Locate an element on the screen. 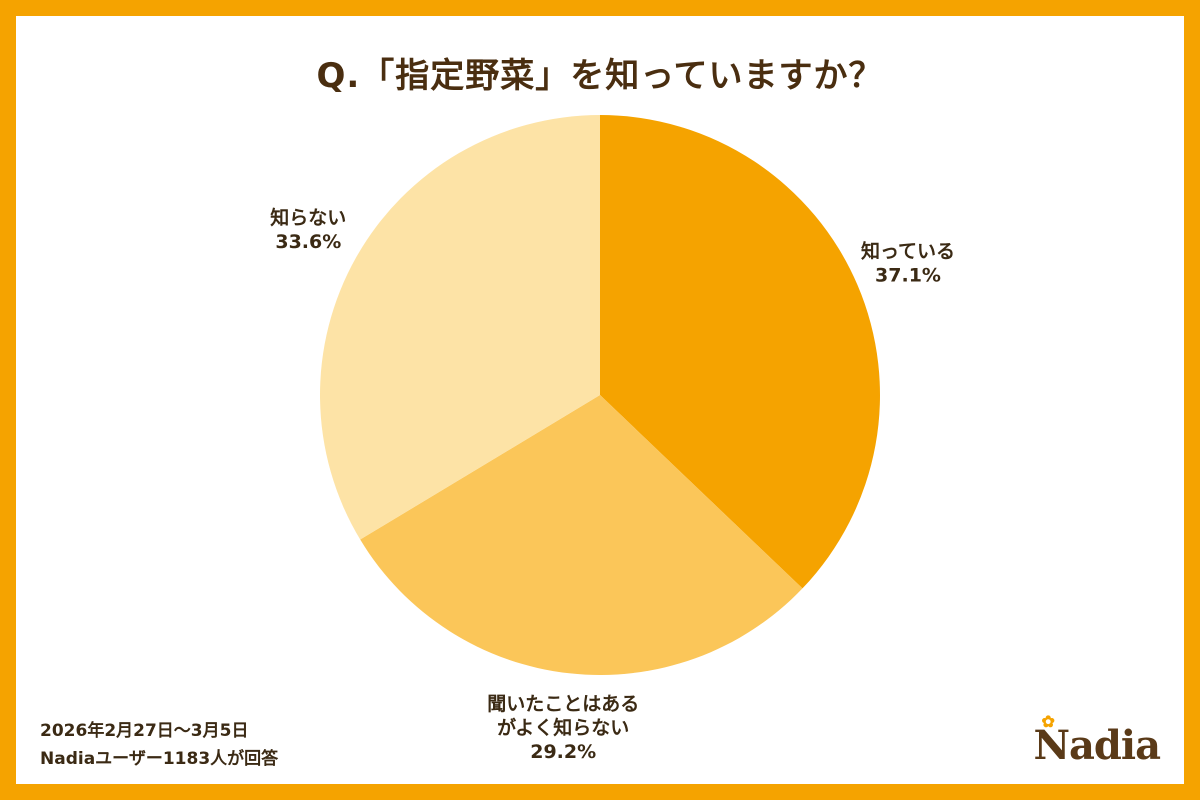 Image resolution: width=1200 pixels, height=800 pixels. slice-category-label: 知らない is located at coordinates (308, 217).